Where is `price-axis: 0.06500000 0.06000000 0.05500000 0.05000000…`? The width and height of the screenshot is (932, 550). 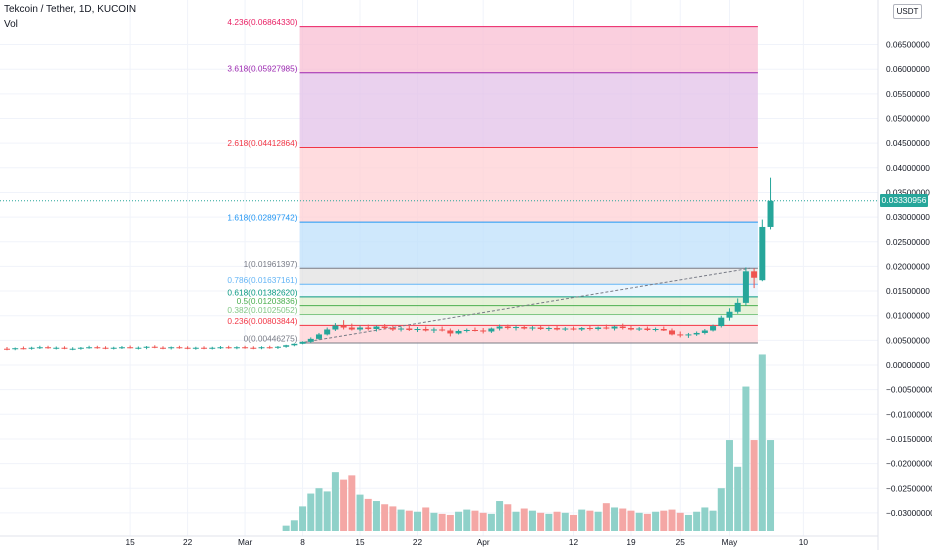 price-axis: 0.06500000 0.06000000 0.05500000 0.05000000… is located at coordinates (904, 275).